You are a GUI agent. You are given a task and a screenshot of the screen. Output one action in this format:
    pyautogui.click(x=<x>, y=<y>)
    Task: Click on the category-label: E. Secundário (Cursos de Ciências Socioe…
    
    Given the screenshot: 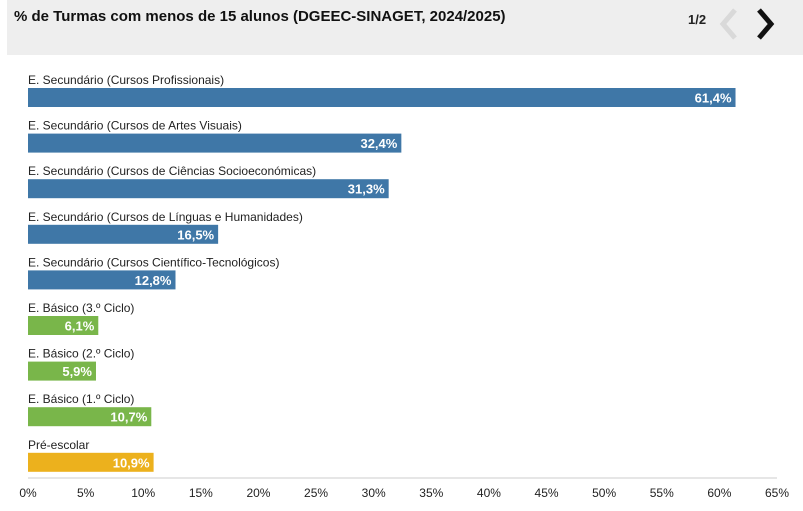 What is the action you would take?
    pyautogui.click(x=172, y=171)
    